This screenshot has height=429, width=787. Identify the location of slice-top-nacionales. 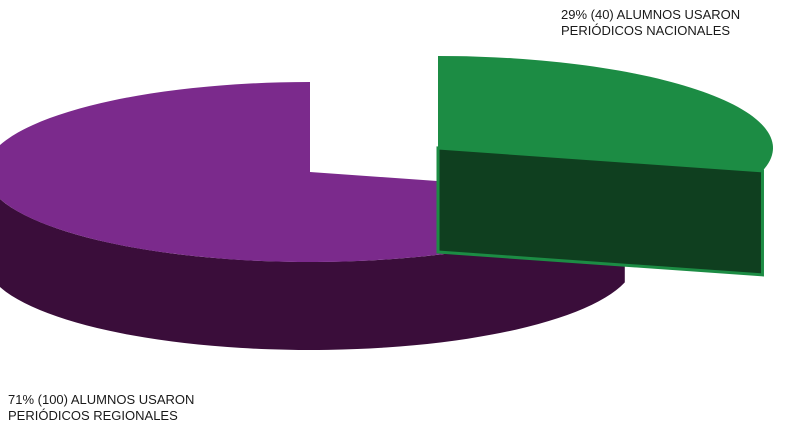
(605, 113).